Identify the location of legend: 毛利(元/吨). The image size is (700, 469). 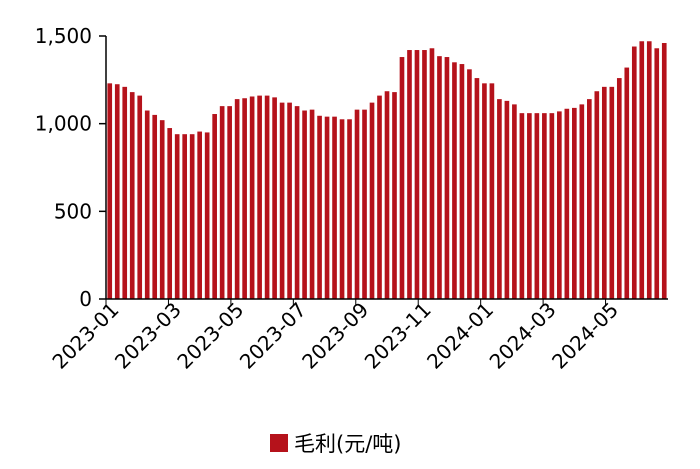
(335, 443).